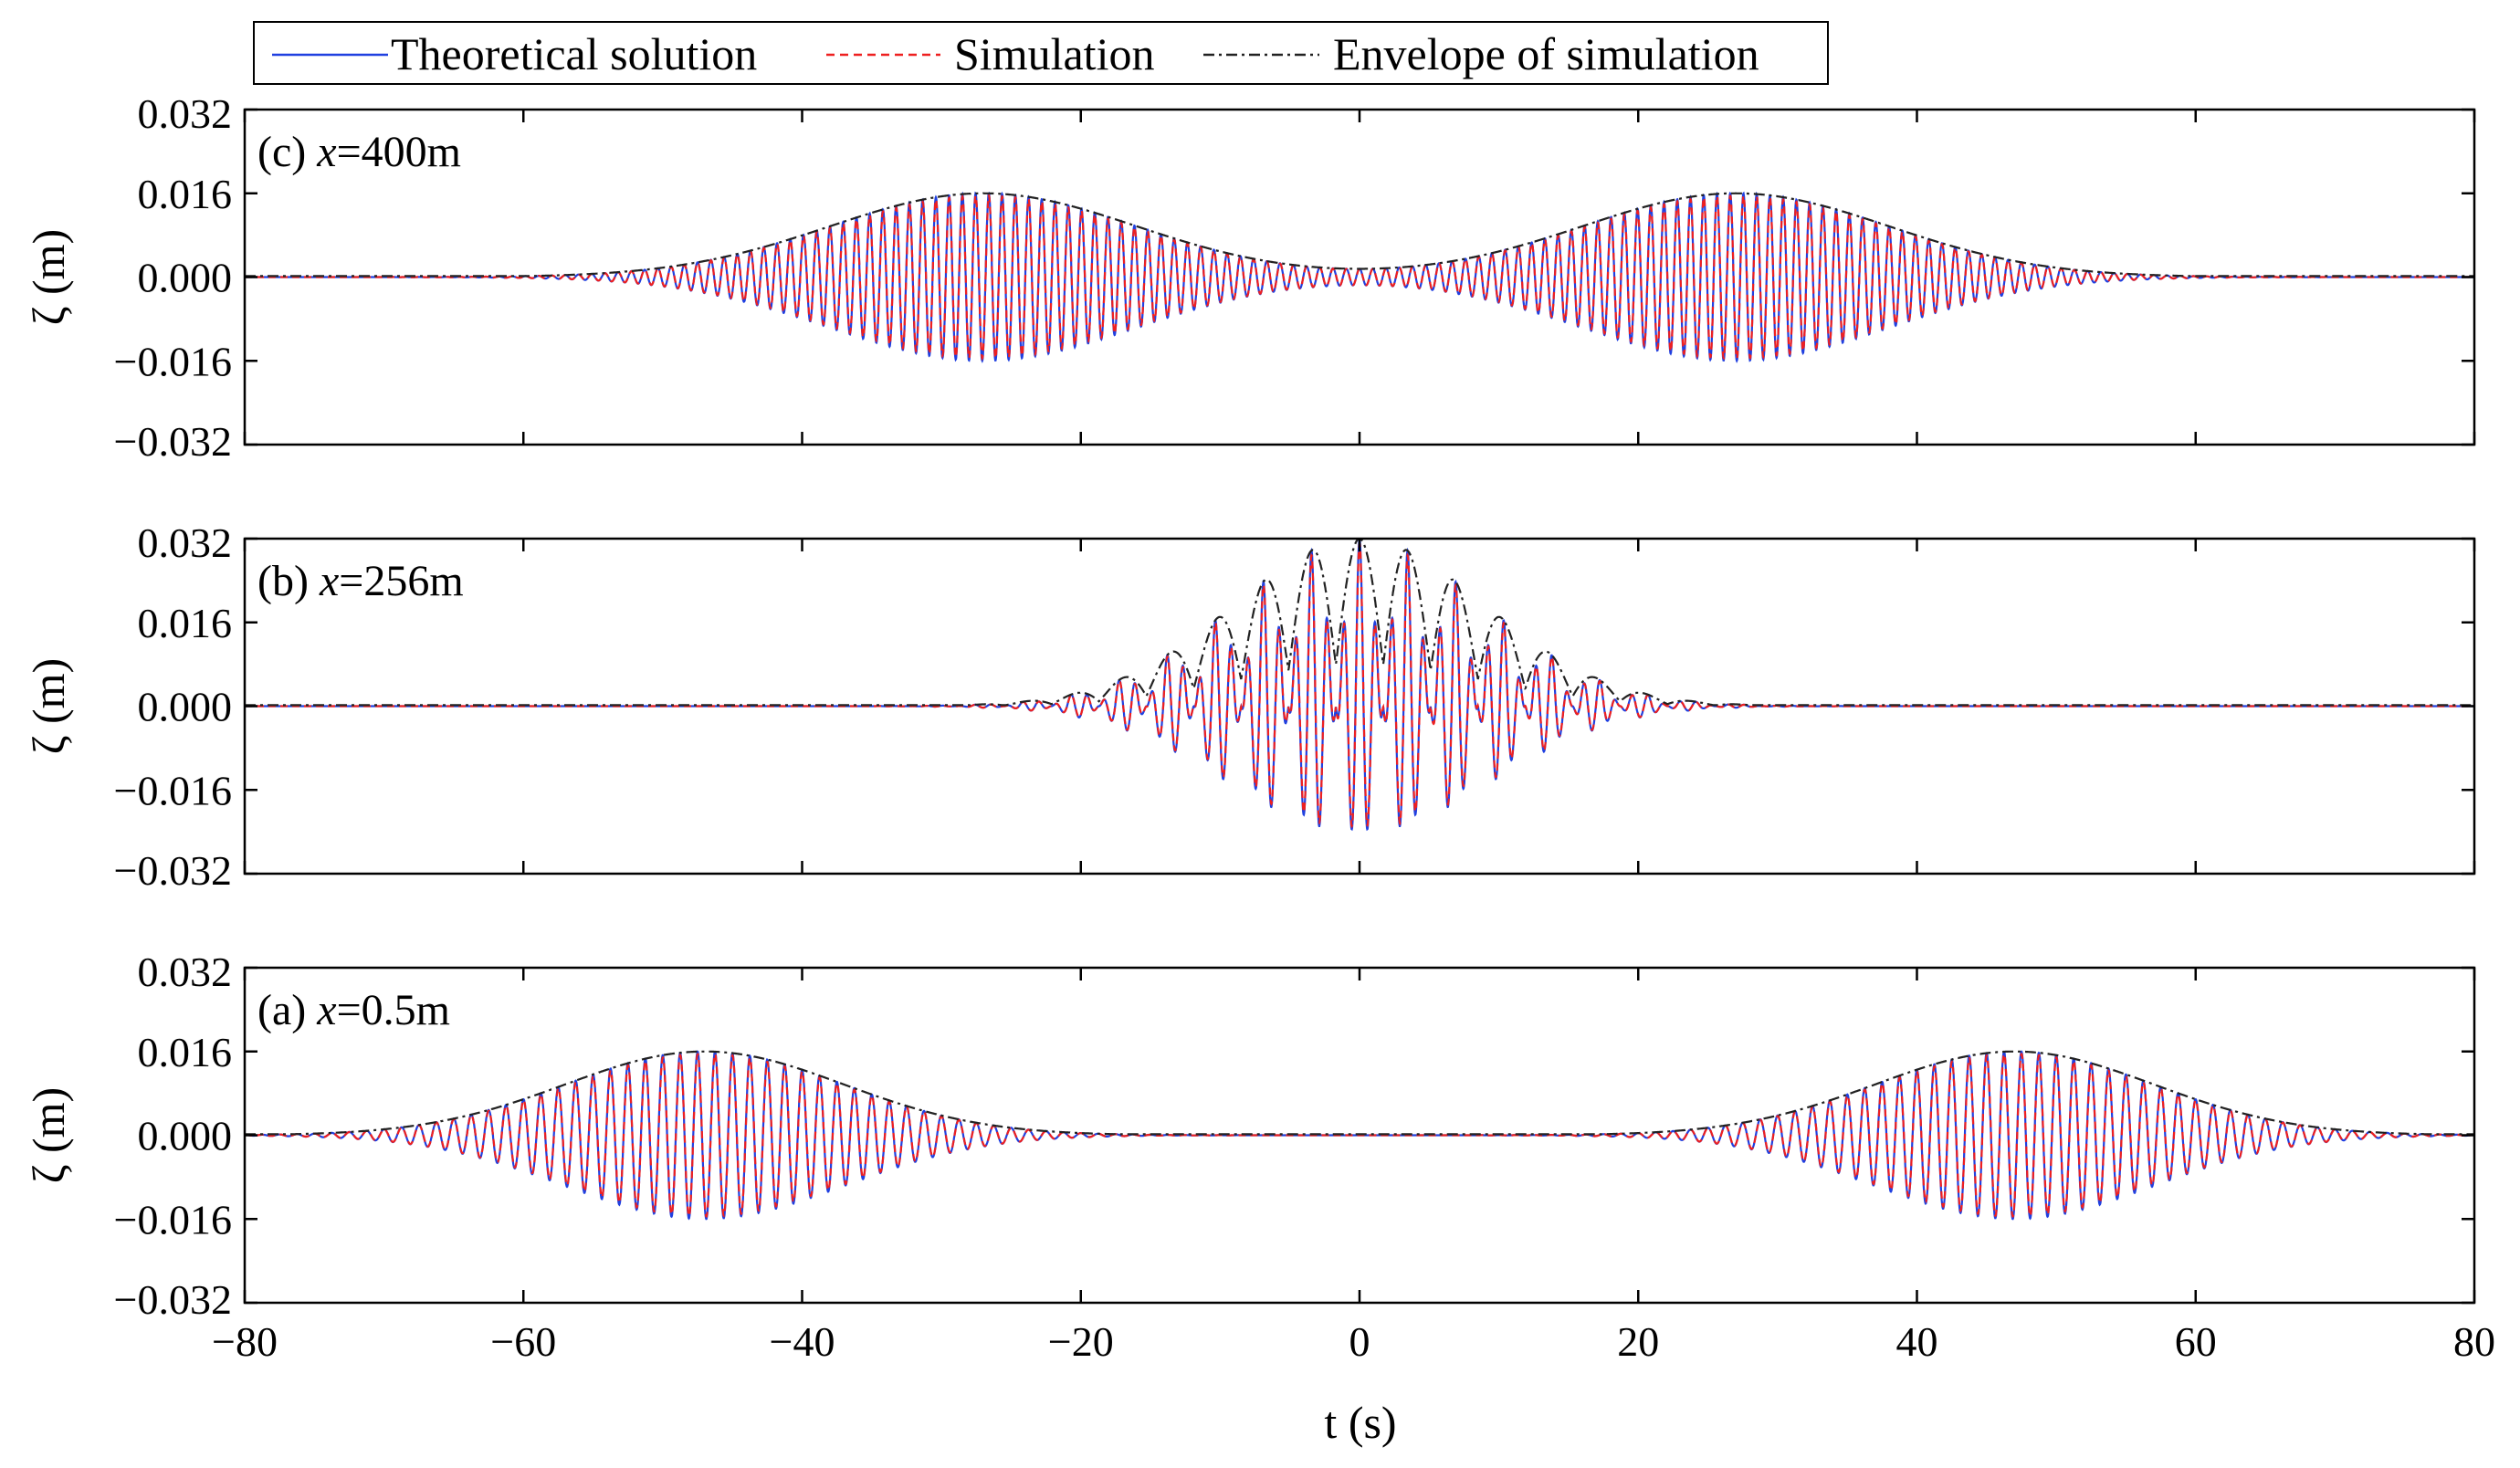  What do you see at coordinates (2196, 1341) in the screenshot?
I see `x-tick-label: 60` at bounding box center [2196, 1341].